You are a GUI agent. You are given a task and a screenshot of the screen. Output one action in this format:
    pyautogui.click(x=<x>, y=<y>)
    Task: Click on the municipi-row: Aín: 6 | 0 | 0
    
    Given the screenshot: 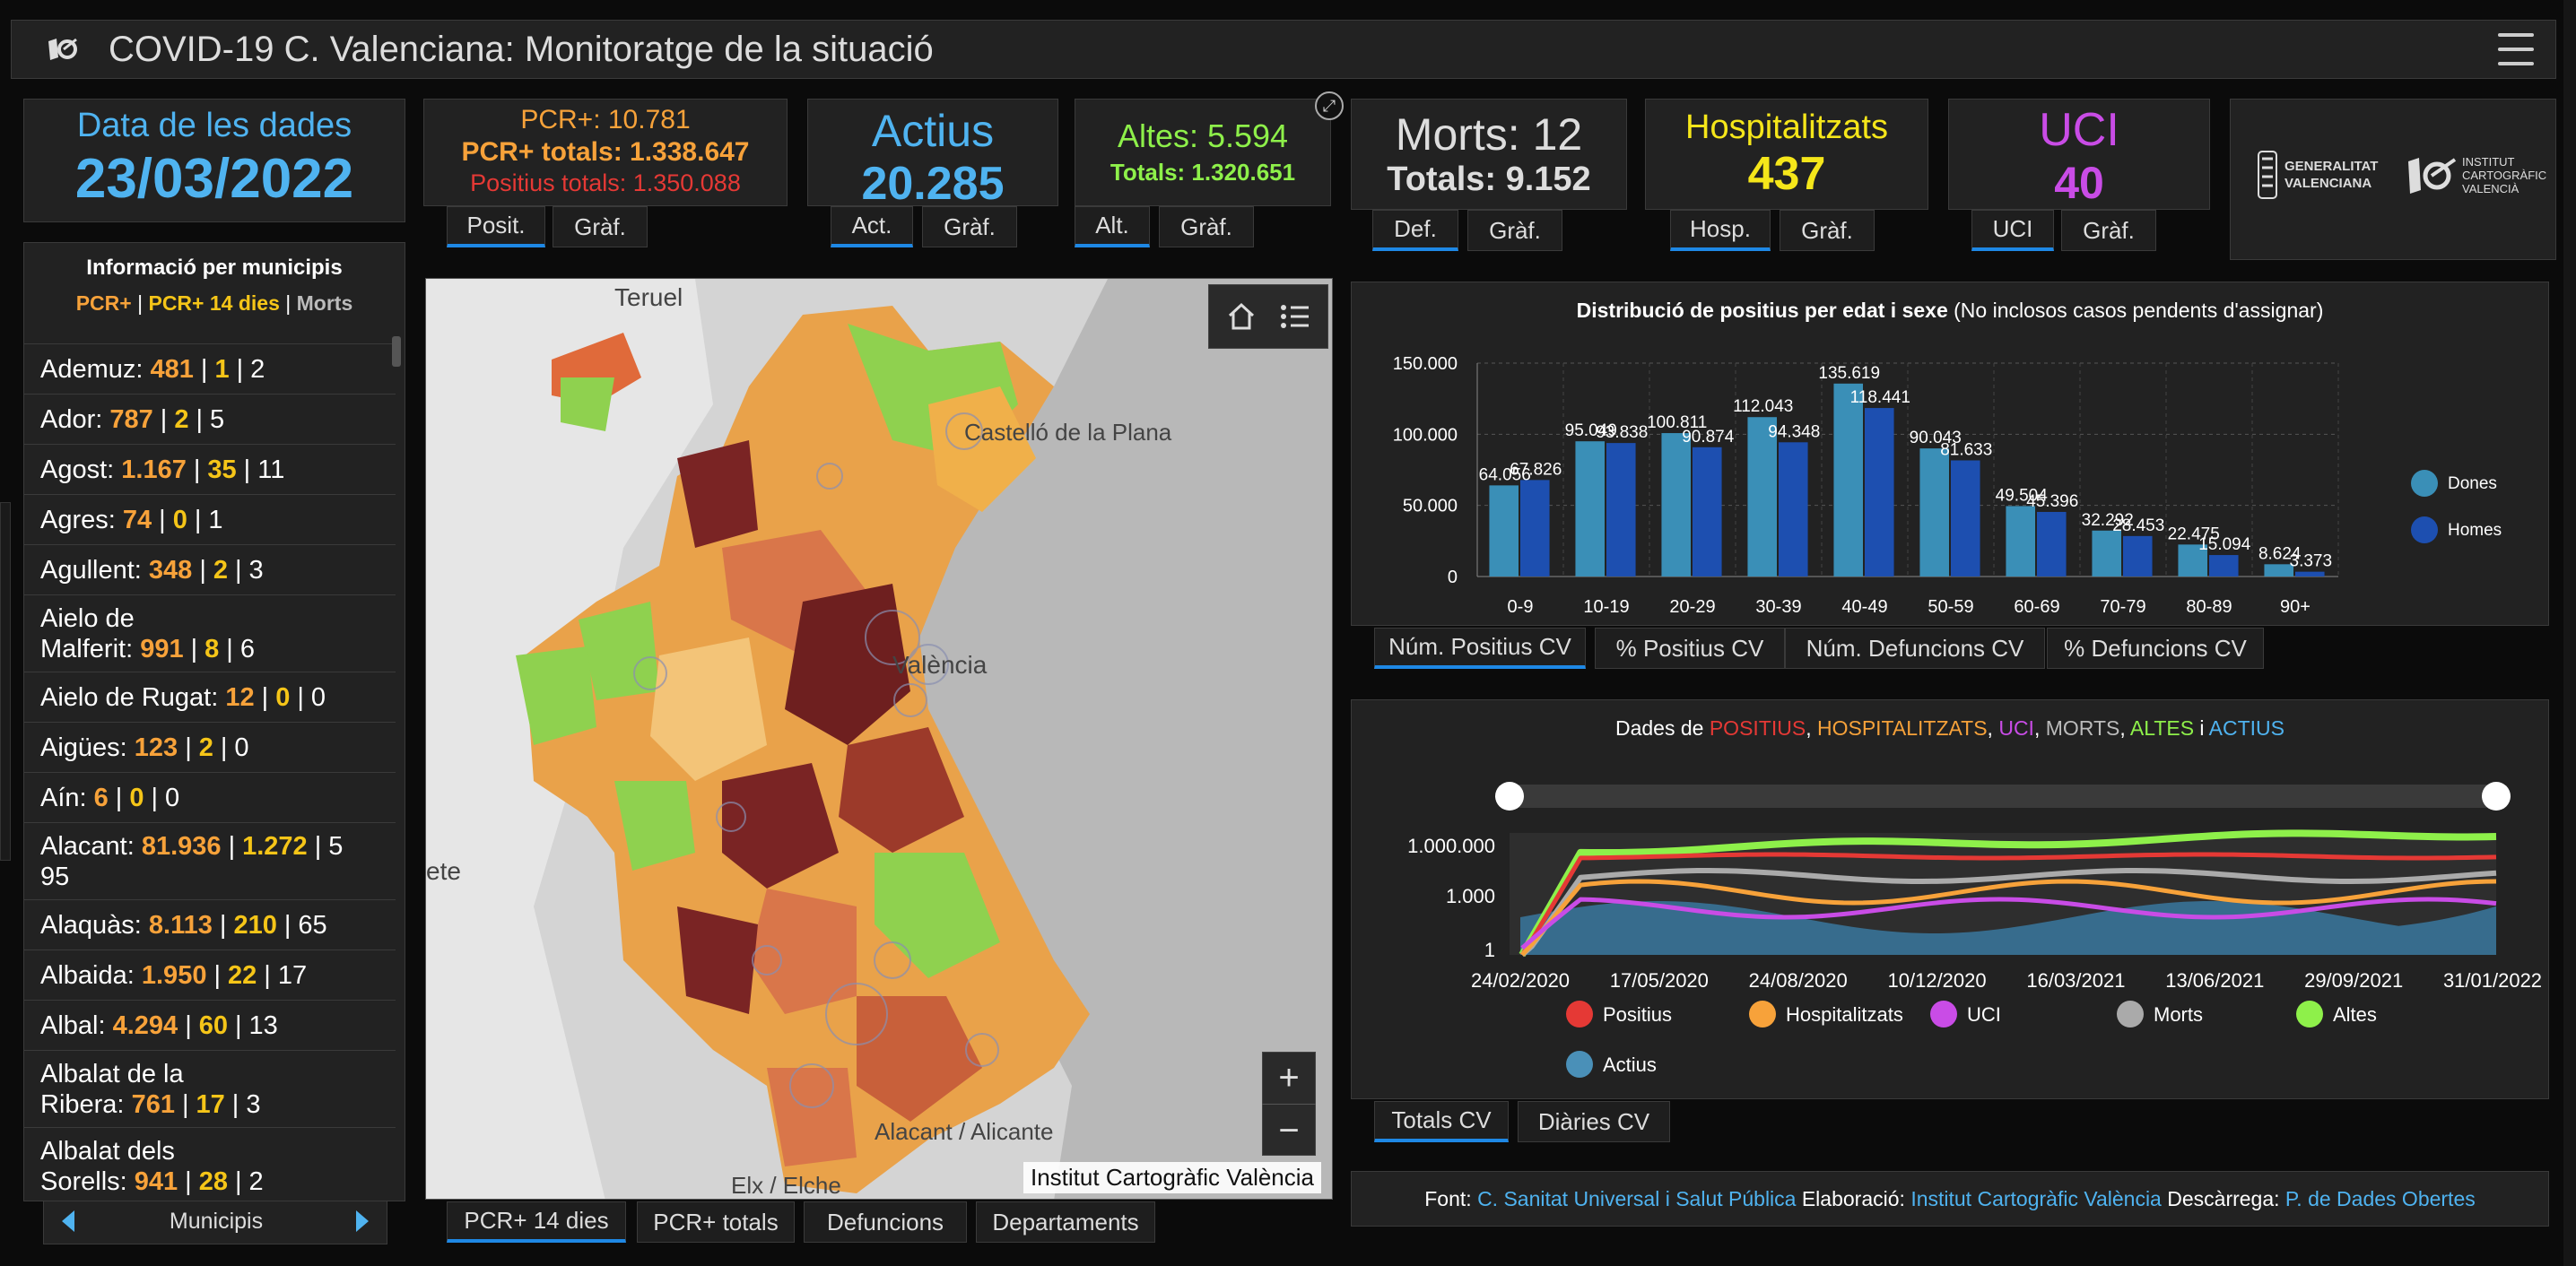 What is the action you would take?
    pyautogui.click(x=210, y=797)
    